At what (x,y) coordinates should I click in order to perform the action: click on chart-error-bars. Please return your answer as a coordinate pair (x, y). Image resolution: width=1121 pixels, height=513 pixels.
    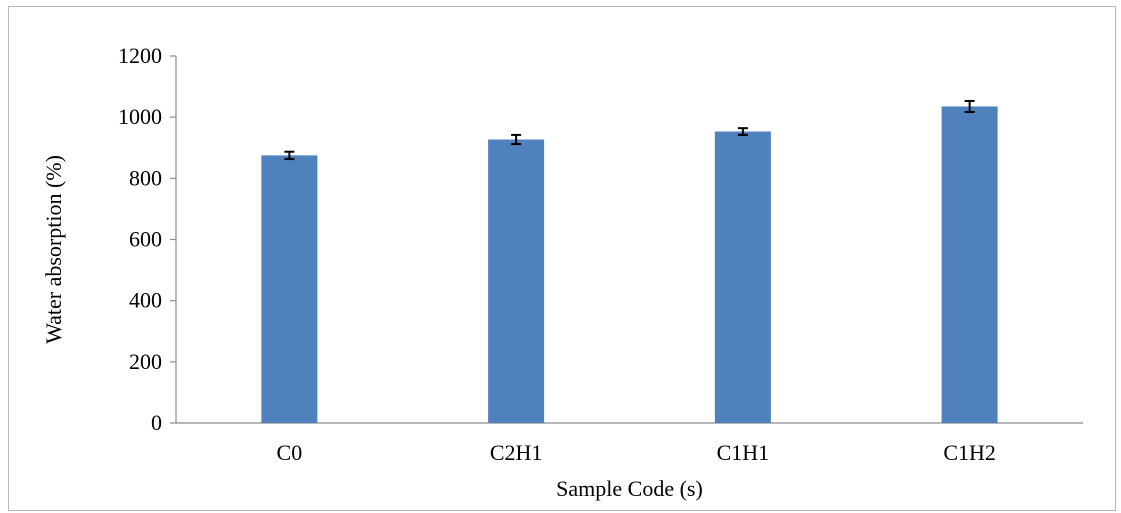
    Looking at the image, I should click on (629, 130).